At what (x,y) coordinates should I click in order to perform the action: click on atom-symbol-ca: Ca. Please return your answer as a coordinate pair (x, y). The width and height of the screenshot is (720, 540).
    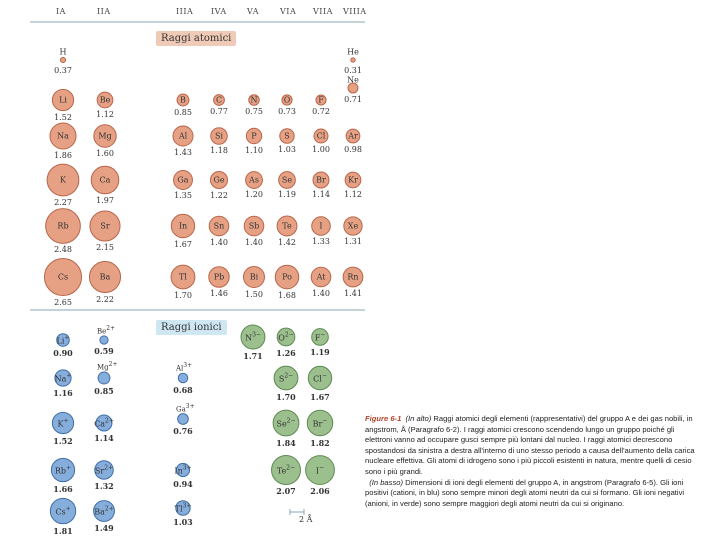
    Looking at the image, I should click on (105, 180).